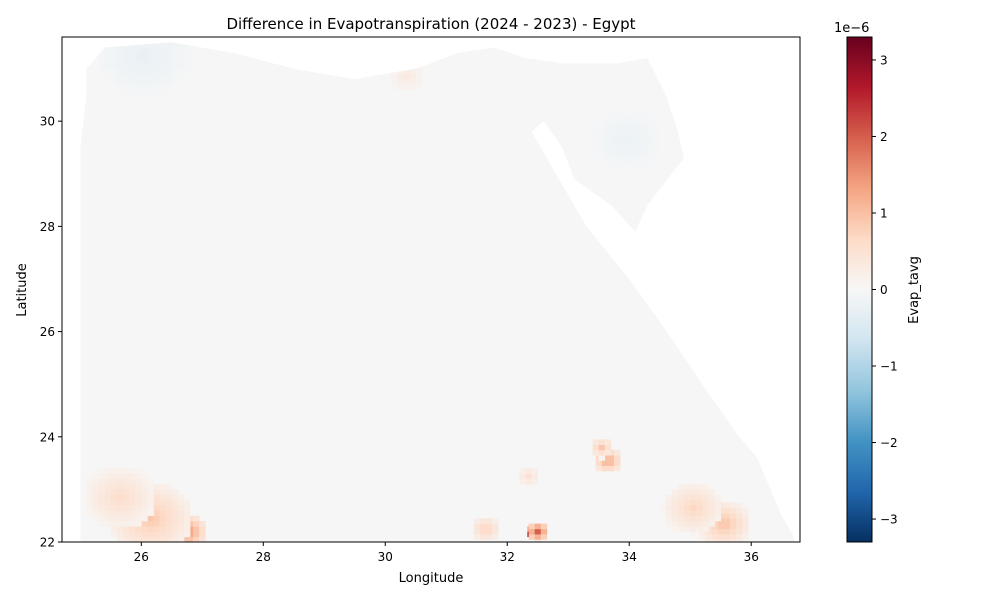 Image resolution: width=1000 pixels, height=604 pixels. What do you see at coordinates (507, 557) in the screenshot?
I see `x-tick-label: 32` at bounding box center [507, 557].